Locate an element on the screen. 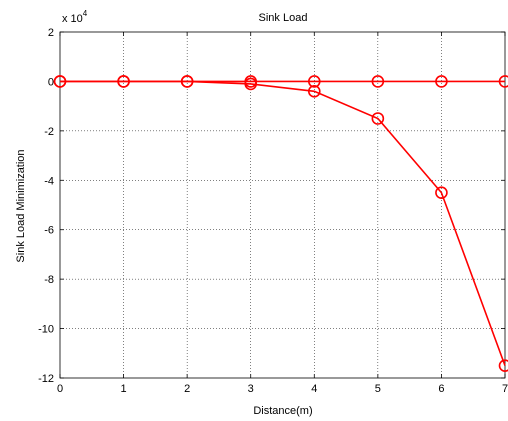 Image resolution: width=508 pixels, height=421 pixels. x-tick-label: 4 is located at coordinates (314, 389).